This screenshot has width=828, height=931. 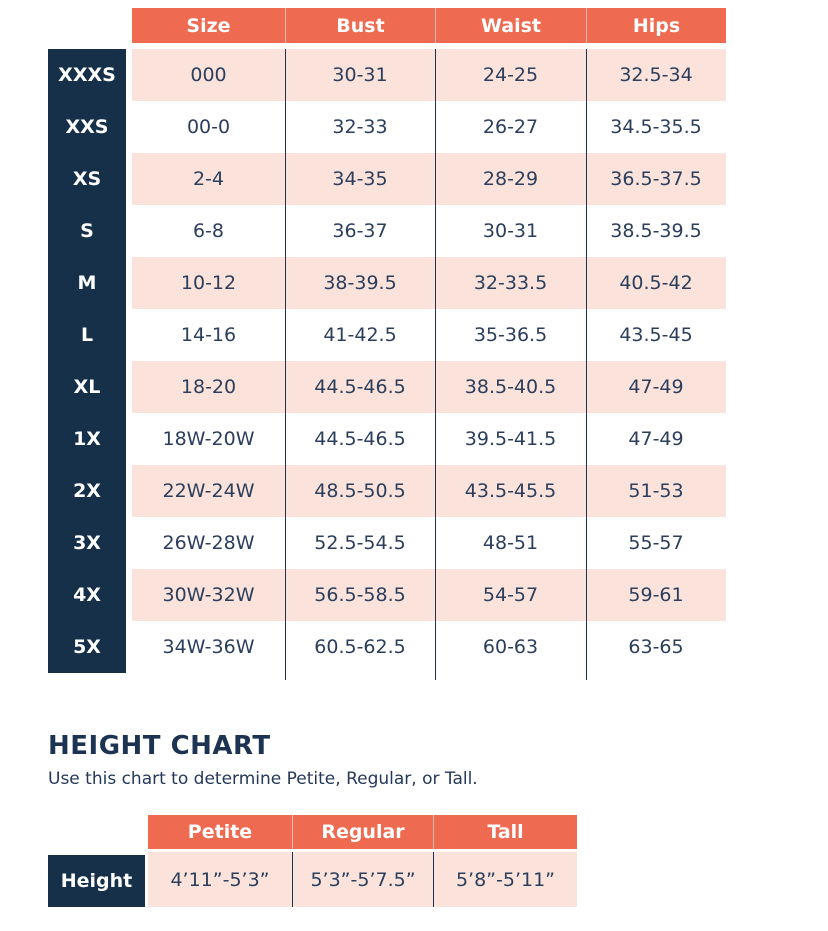 I want to click on row-label-2x: 2X, so click(x=87, y=491).